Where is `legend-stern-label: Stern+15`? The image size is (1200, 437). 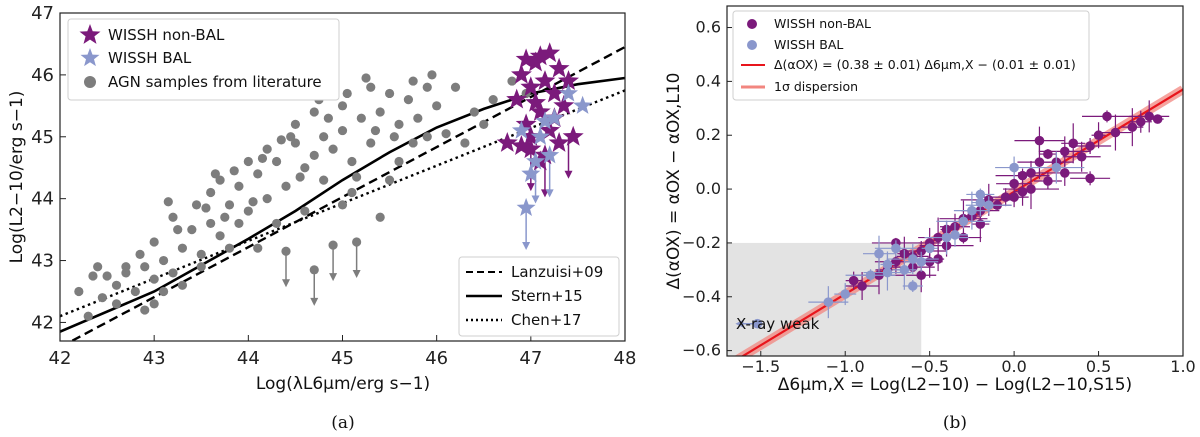
legend-stern-label: Stern+15 is located at coordinates (547, 296).